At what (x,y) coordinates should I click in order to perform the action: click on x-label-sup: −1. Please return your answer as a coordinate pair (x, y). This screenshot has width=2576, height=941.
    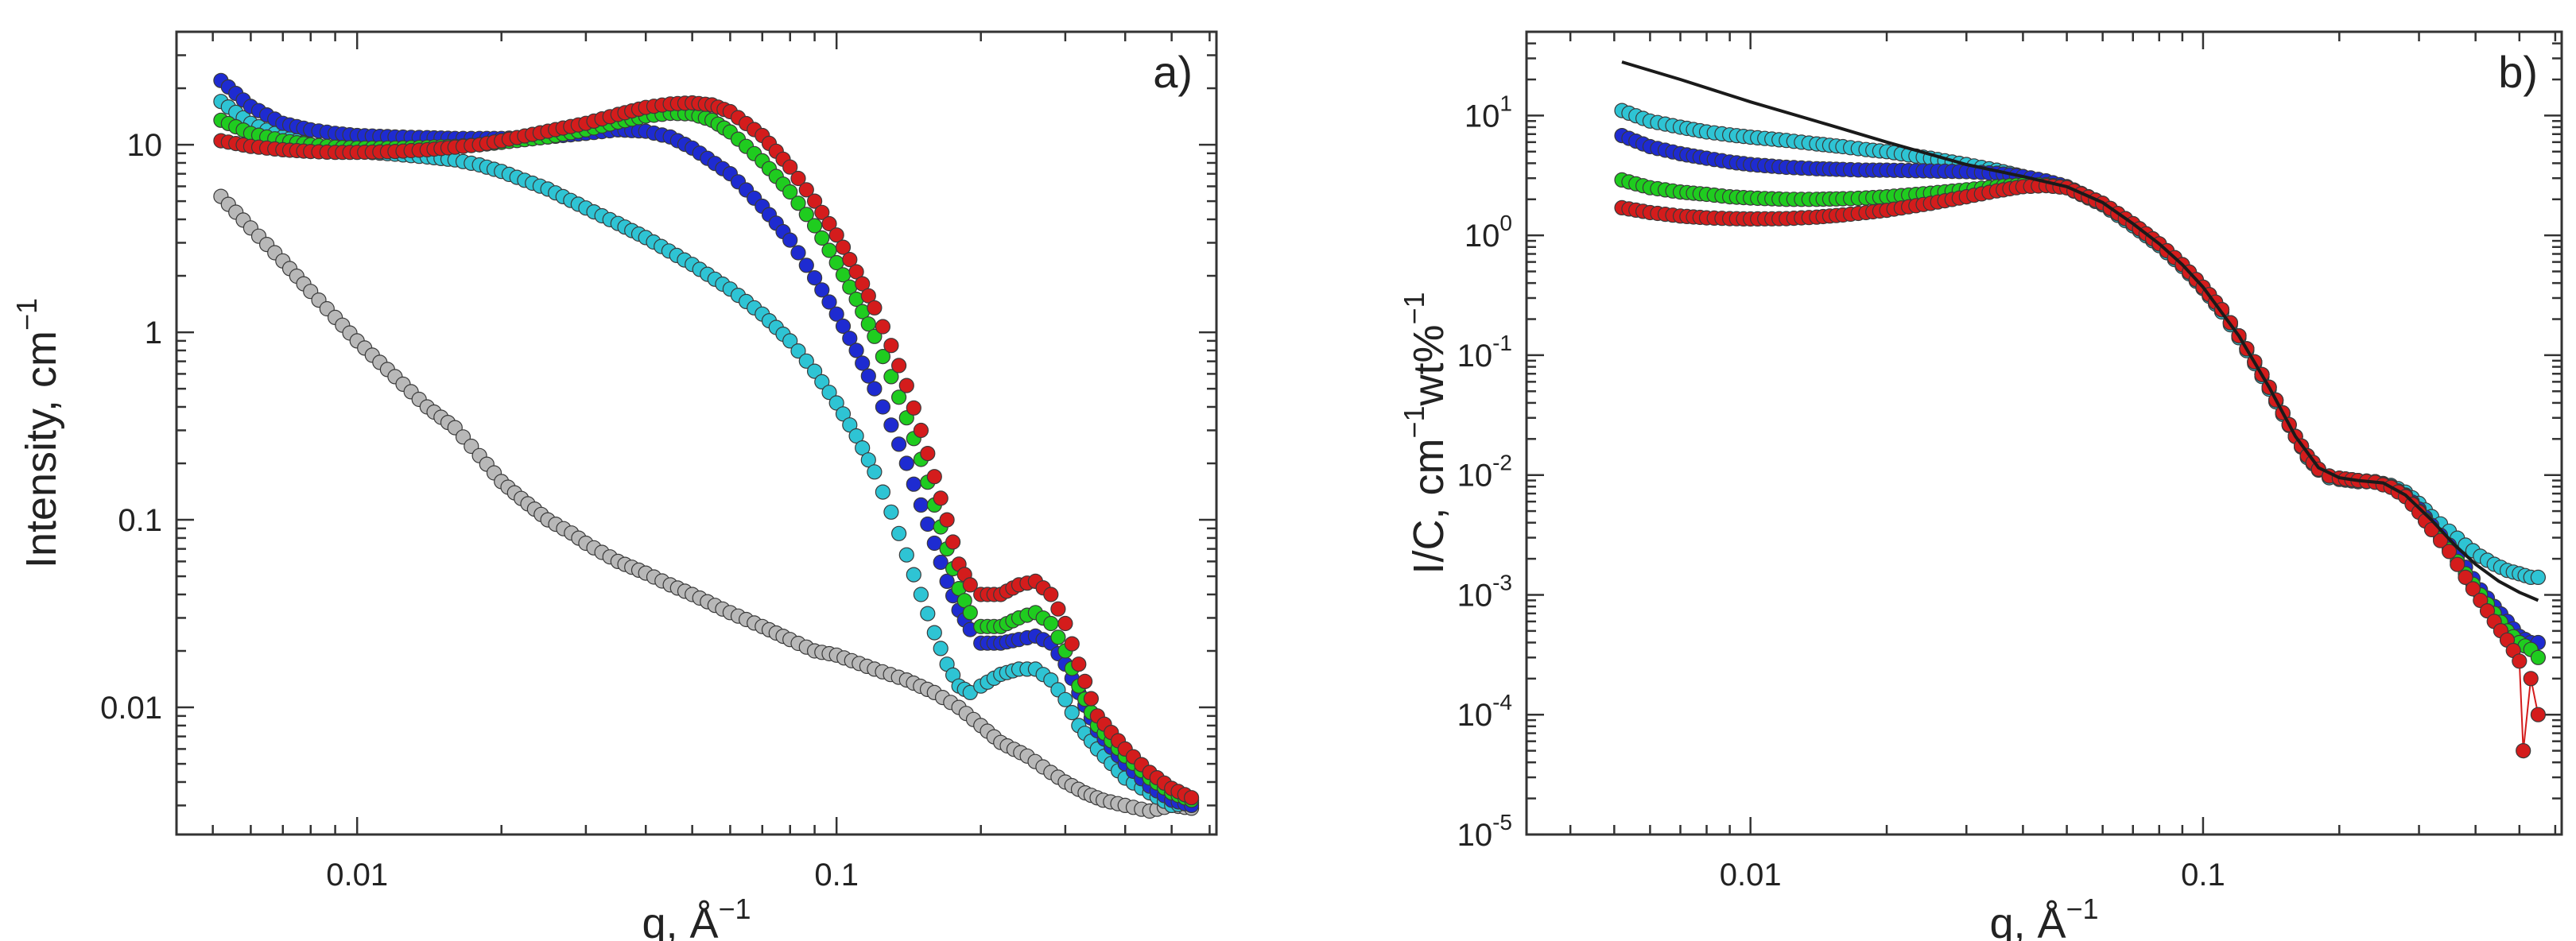
    Looking at the image, I should click on (2083, 909).